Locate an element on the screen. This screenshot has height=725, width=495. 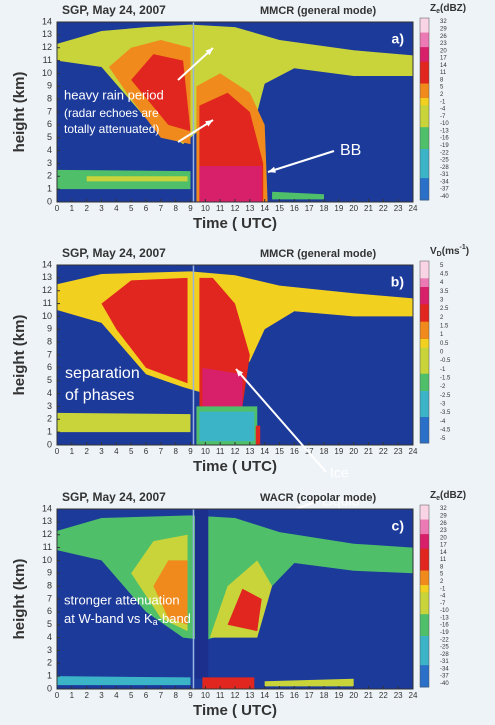
annotation: (radar echoes are is located at coordinates (111, 113).